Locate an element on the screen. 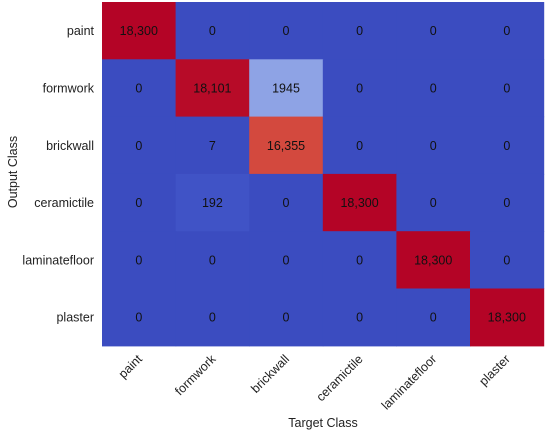 Image resolution: width=550 pixels, height=433 pixels. cell-value-label: 7 is located at coordinates (212, 146).